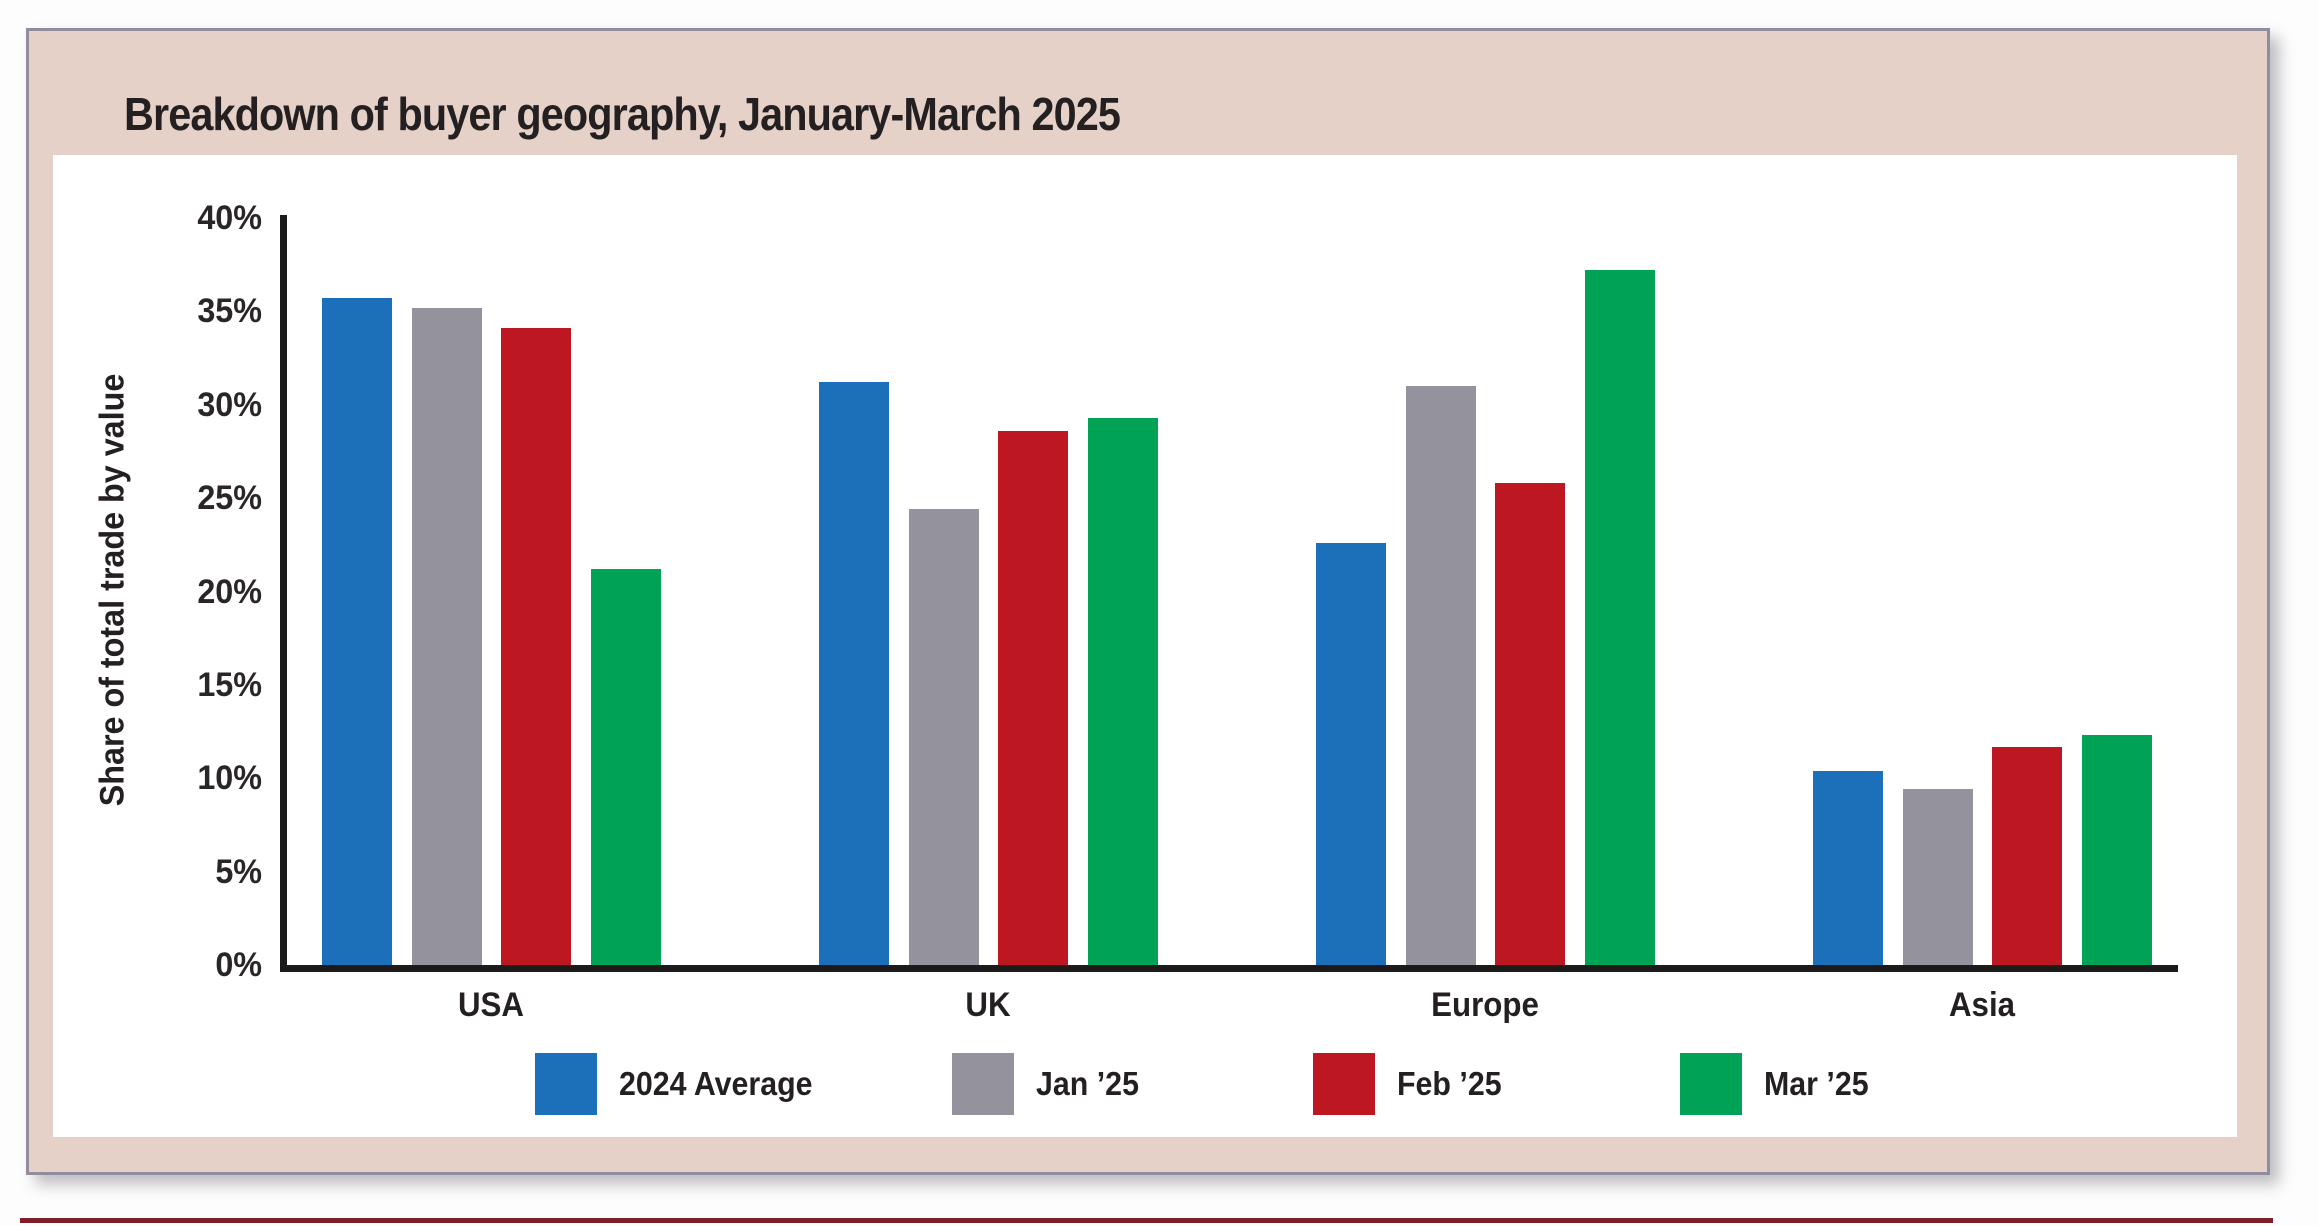 The height and width of the screenshot is (1226, 2318). I want to click on legend-label: 2024 Average, so click(716, 1083).